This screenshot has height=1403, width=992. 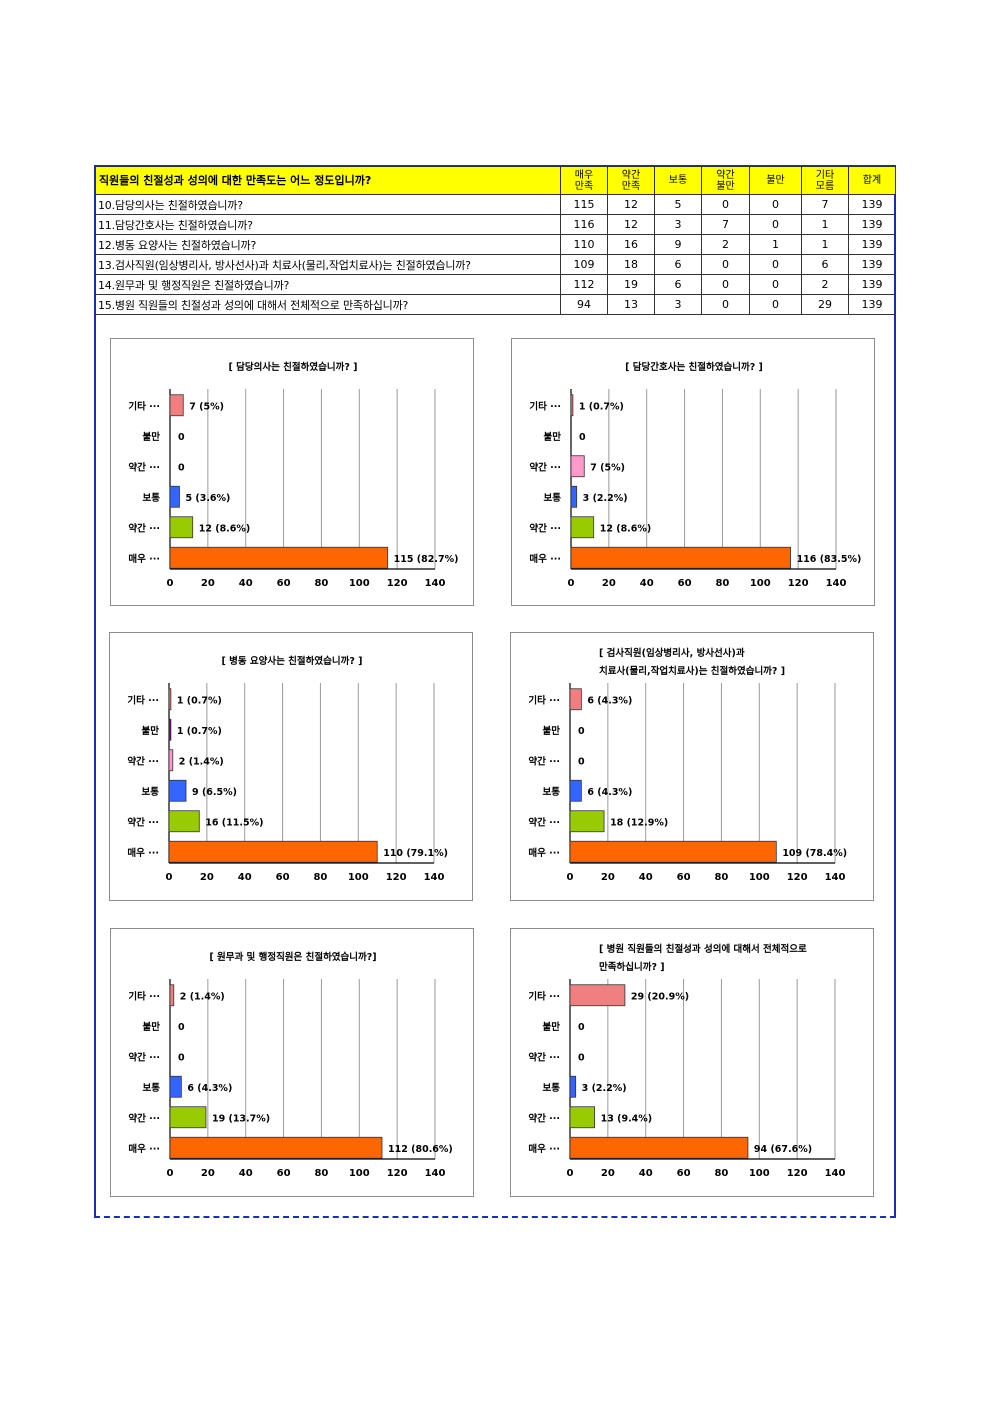 I want to click on table-row: 10.담당의사는 친절하였습니까? 115 12 5 0 0 7 139, so click(x=495, y=204).